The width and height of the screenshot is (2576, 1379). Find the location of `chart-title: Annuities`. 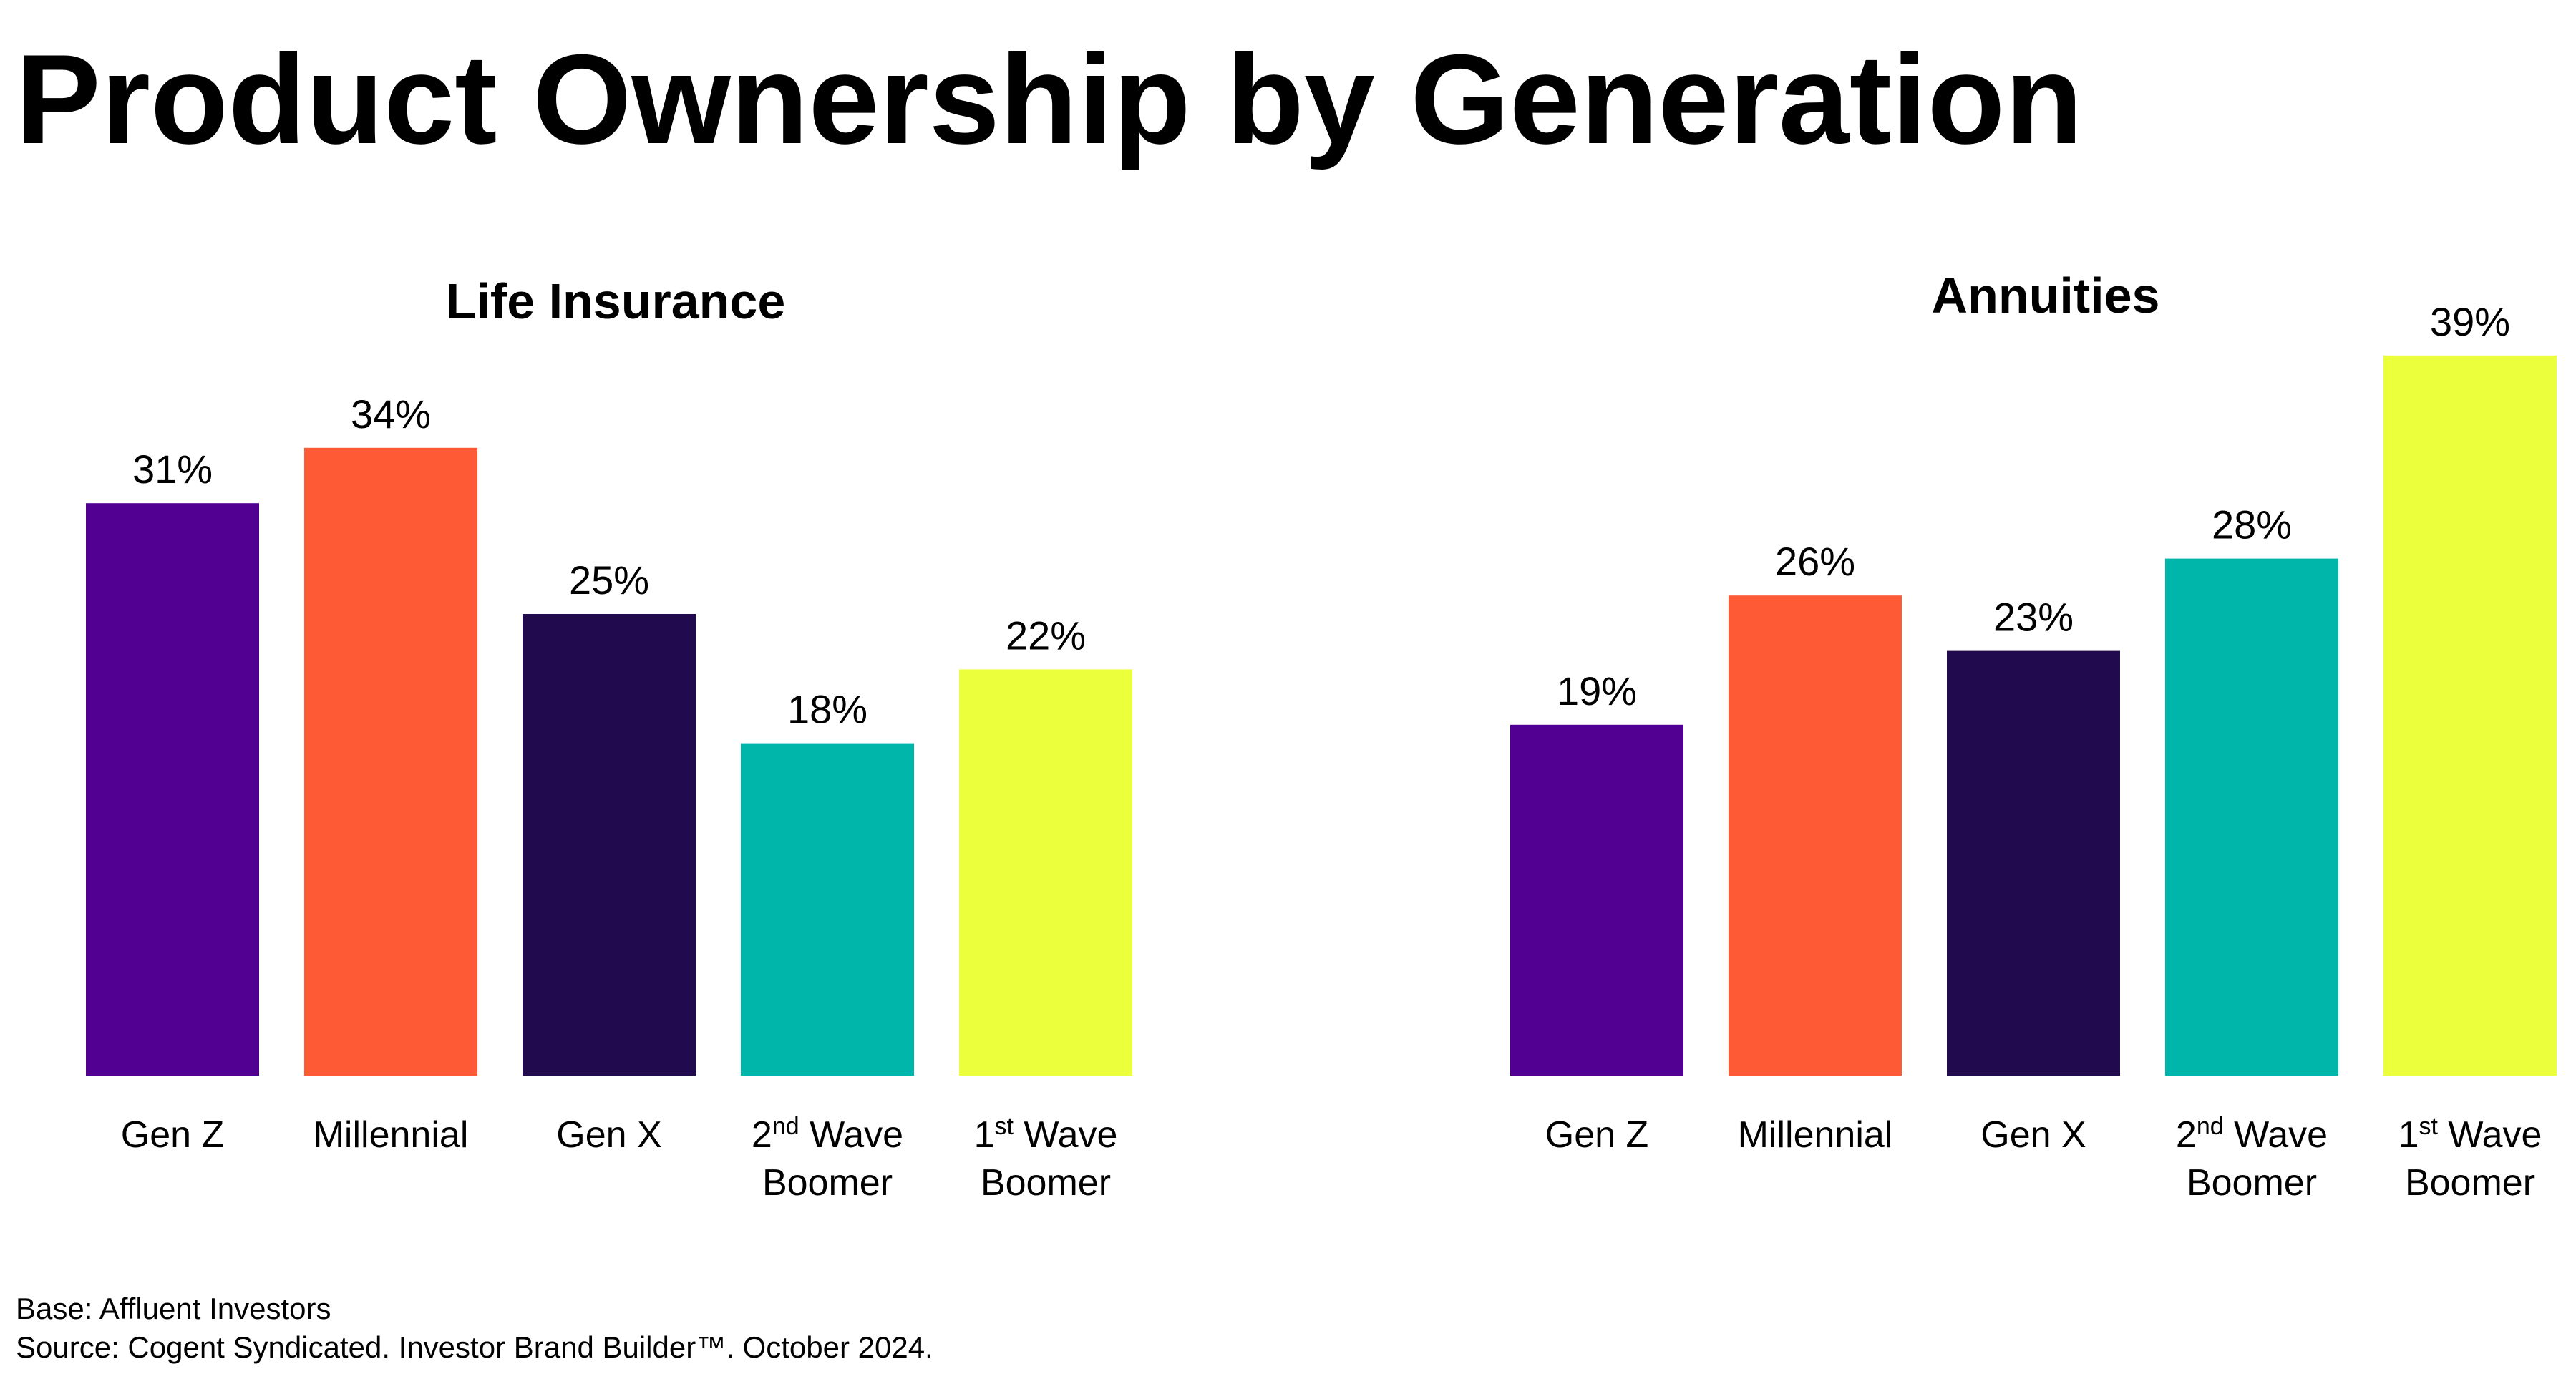

chart-title: Annuities is located at coordinates (2046, 295).